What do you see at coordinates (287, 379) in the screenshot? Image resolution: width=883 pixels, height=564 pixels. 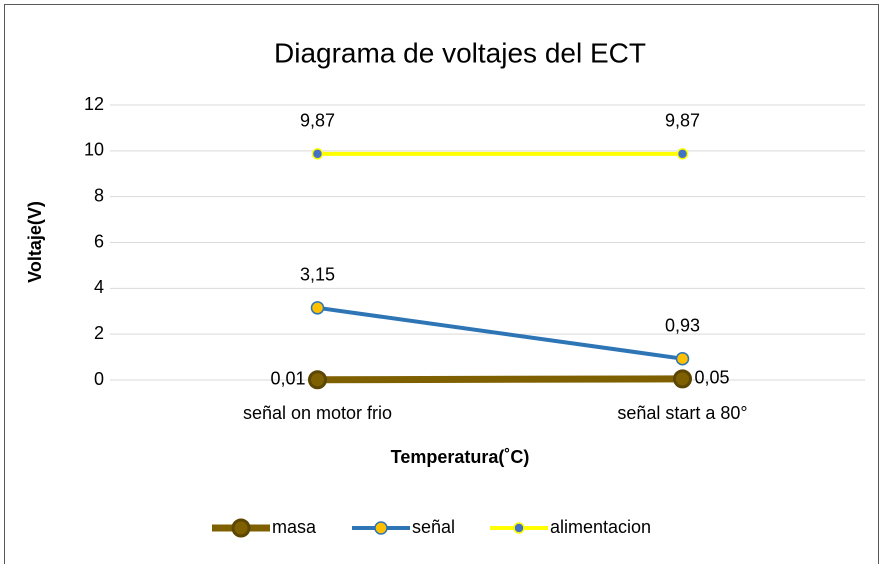 I see `data-label: 0,01` at bounding box center [287, 379].